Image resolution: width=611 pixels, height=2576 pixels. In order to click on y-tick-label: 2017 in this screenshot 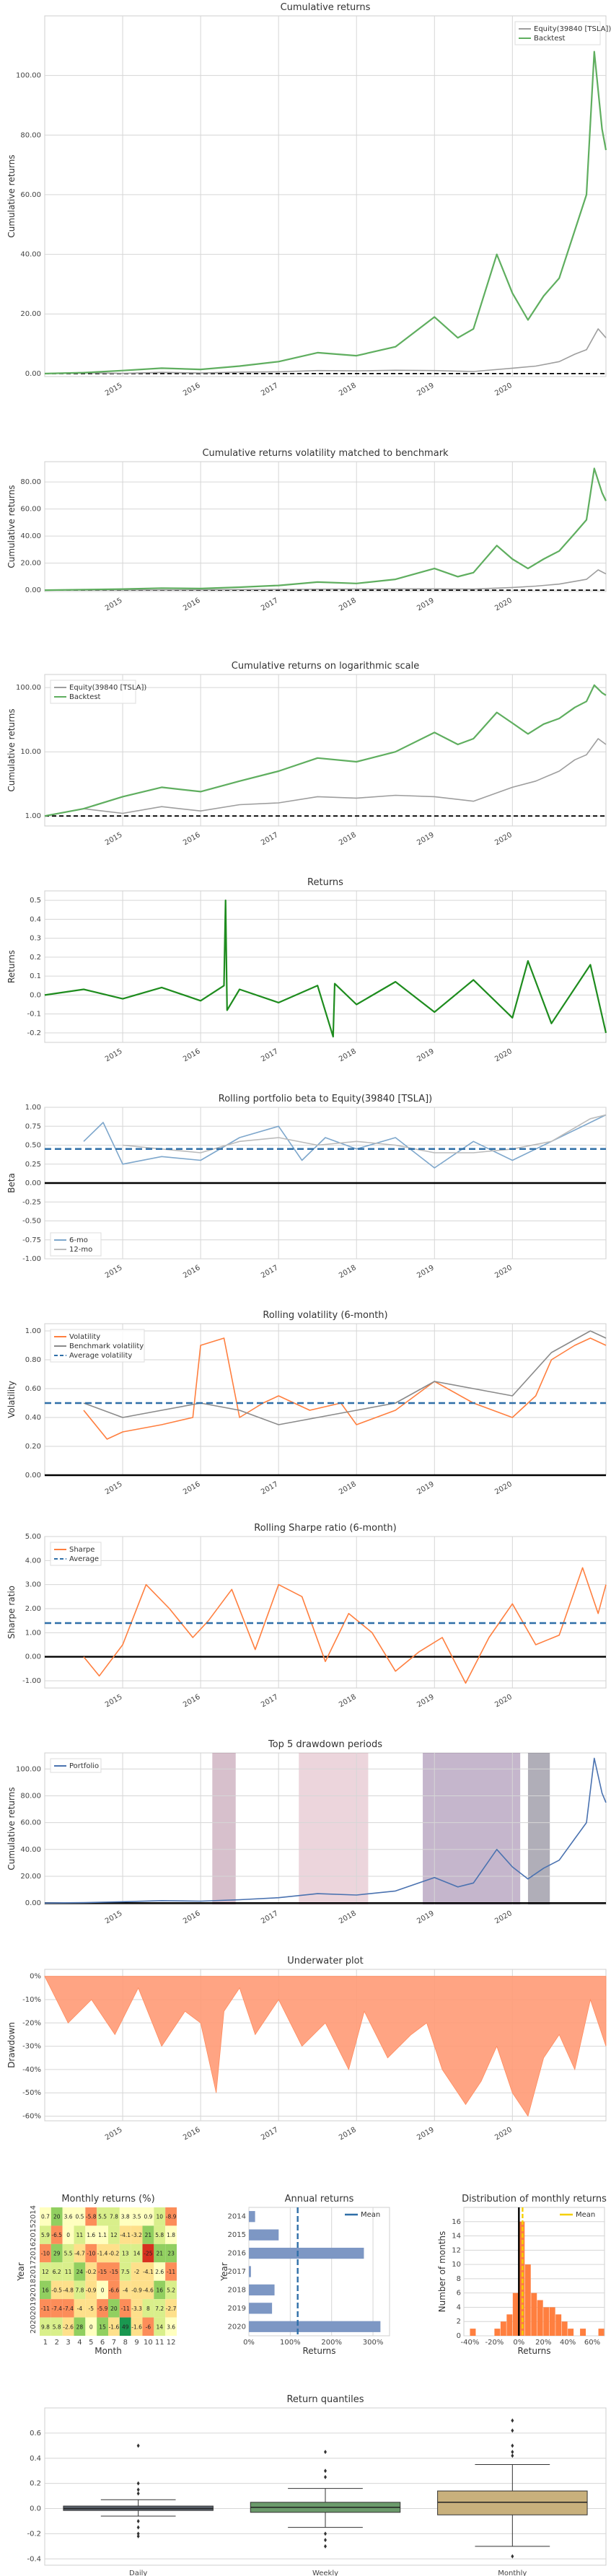, I will do `click(34, 2269)`.